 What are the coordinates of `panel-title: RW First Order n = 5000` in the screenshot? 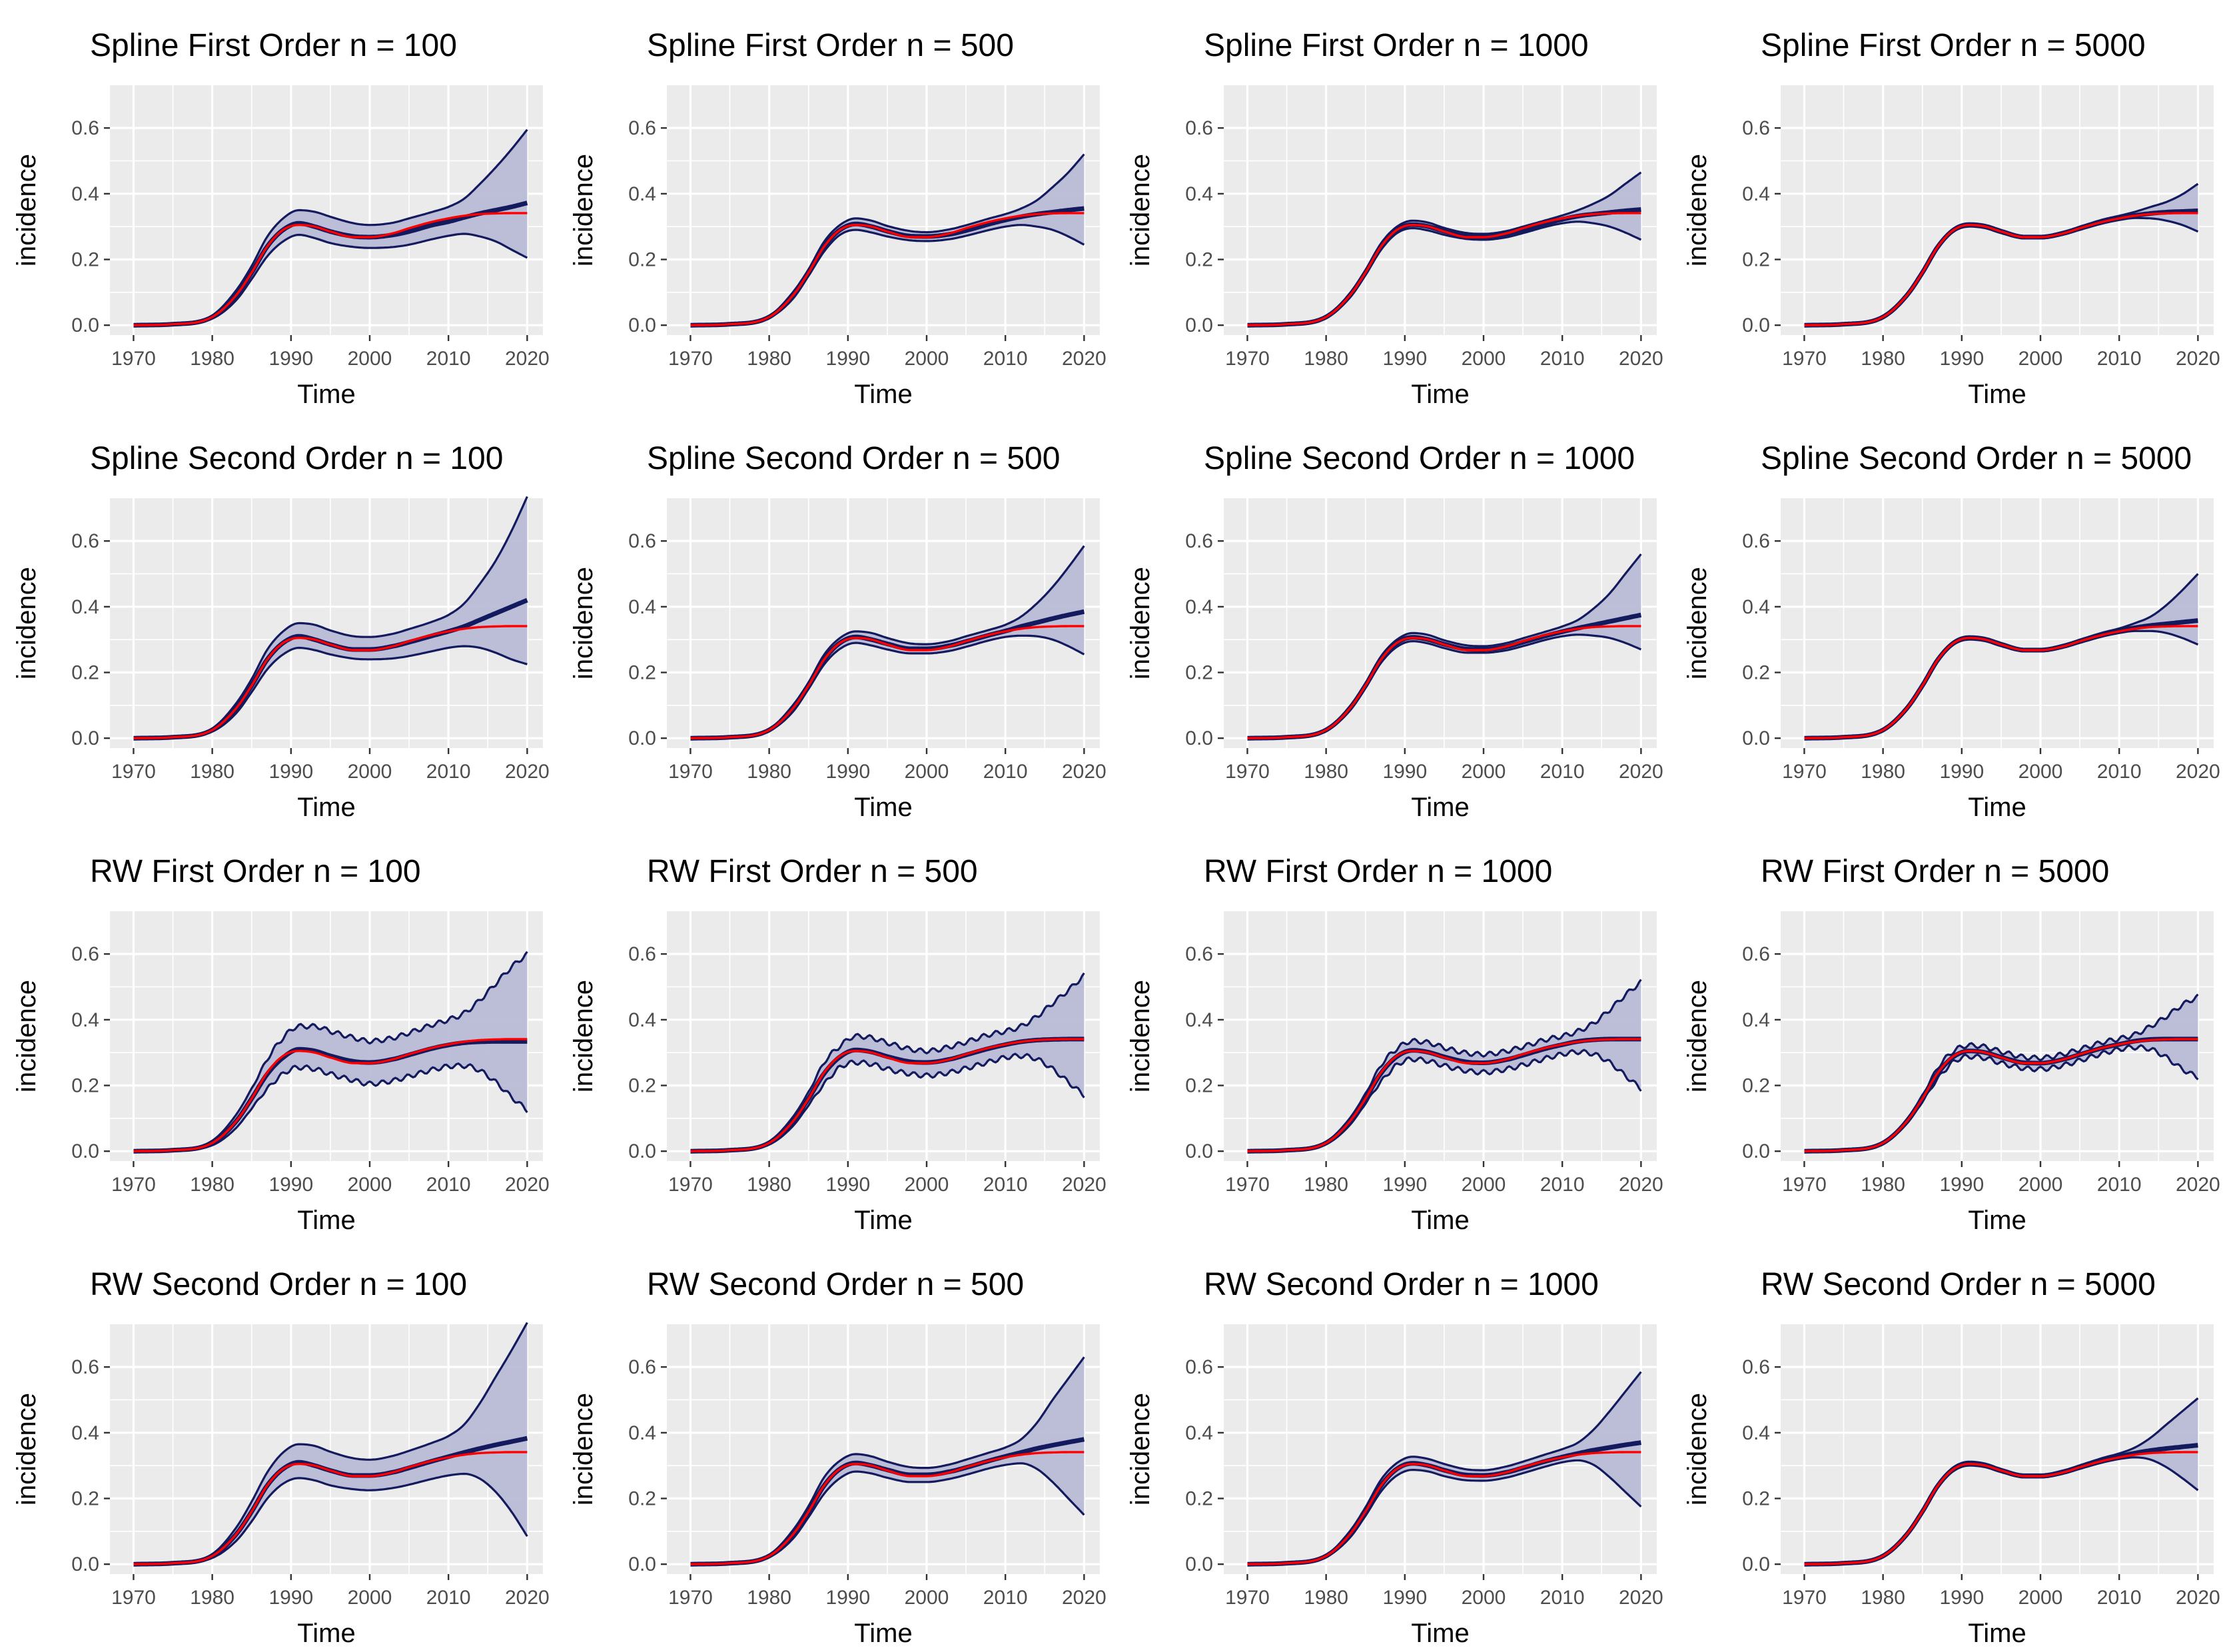 It's located at (1935, 871).